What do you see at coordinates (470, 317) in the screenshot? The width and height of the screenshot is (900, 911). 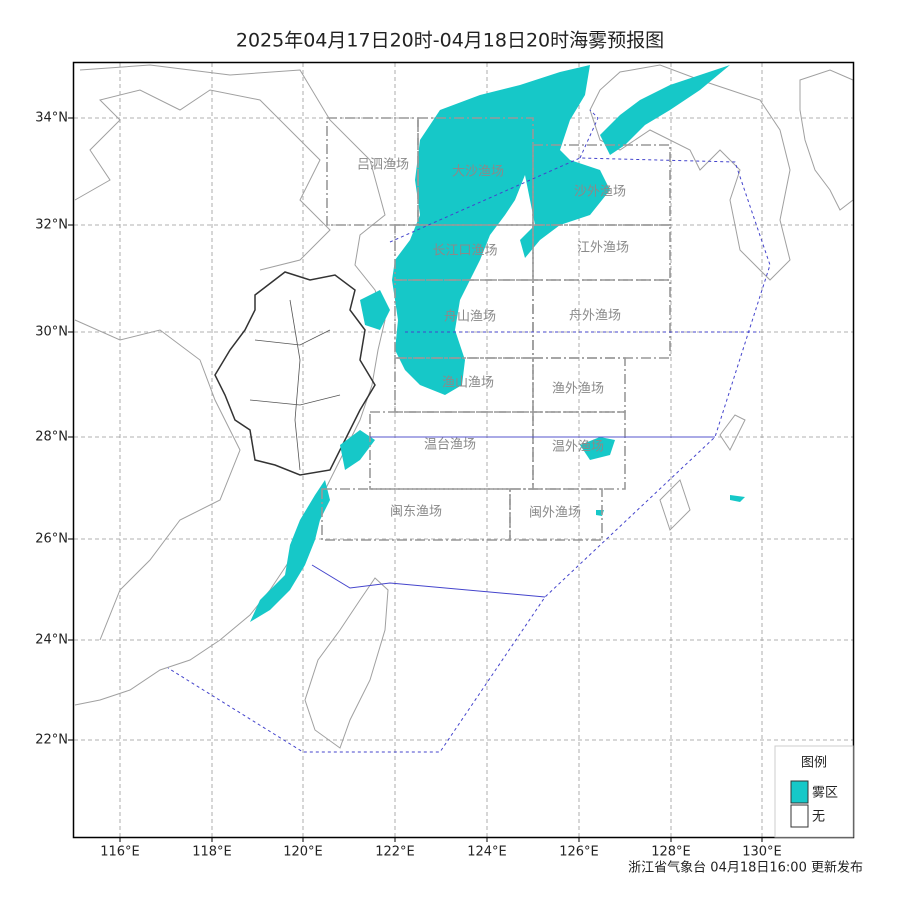 I see `zone-label: 舟山渔场` at bounding box center [470, 317].